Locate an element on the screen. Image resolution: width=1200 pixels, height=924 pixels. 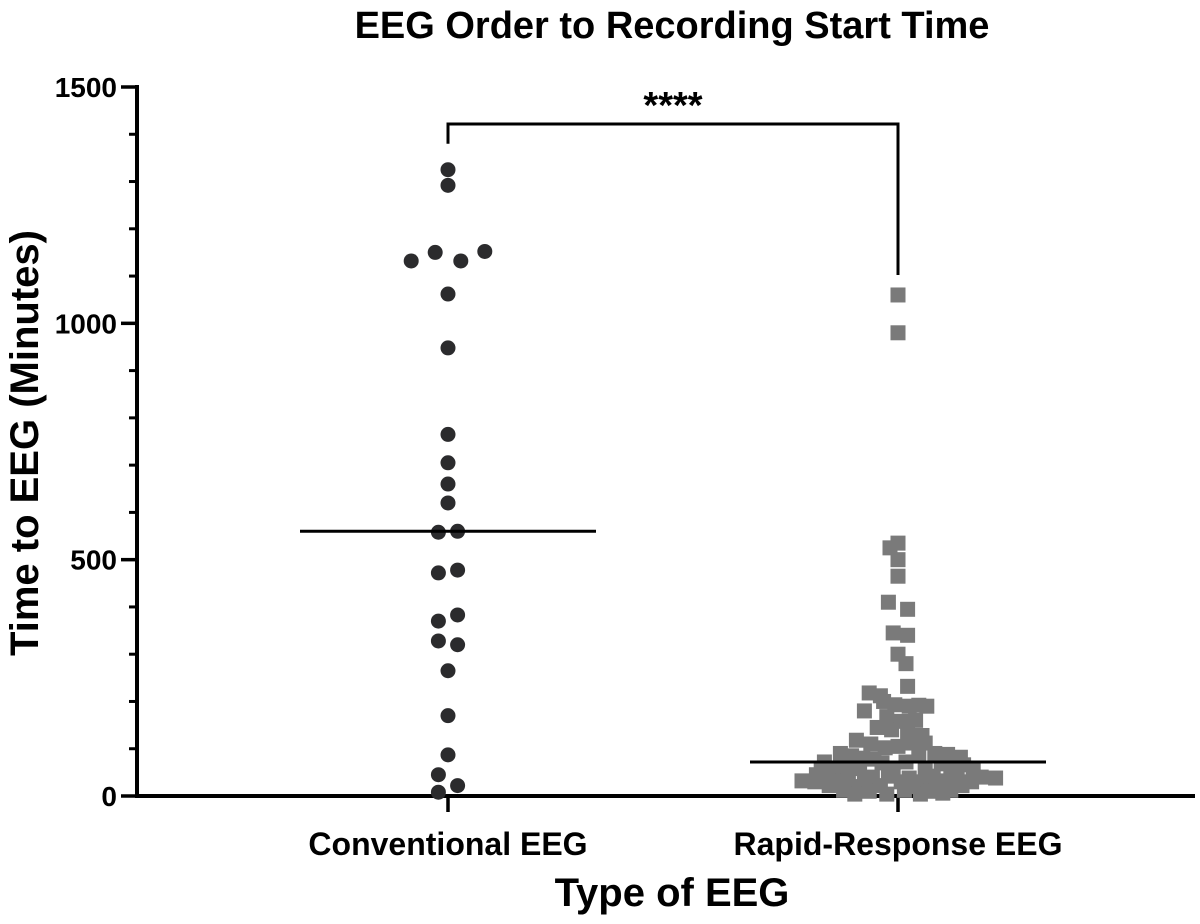
y-tick-label: 0 is located at coordinates (109, 796).